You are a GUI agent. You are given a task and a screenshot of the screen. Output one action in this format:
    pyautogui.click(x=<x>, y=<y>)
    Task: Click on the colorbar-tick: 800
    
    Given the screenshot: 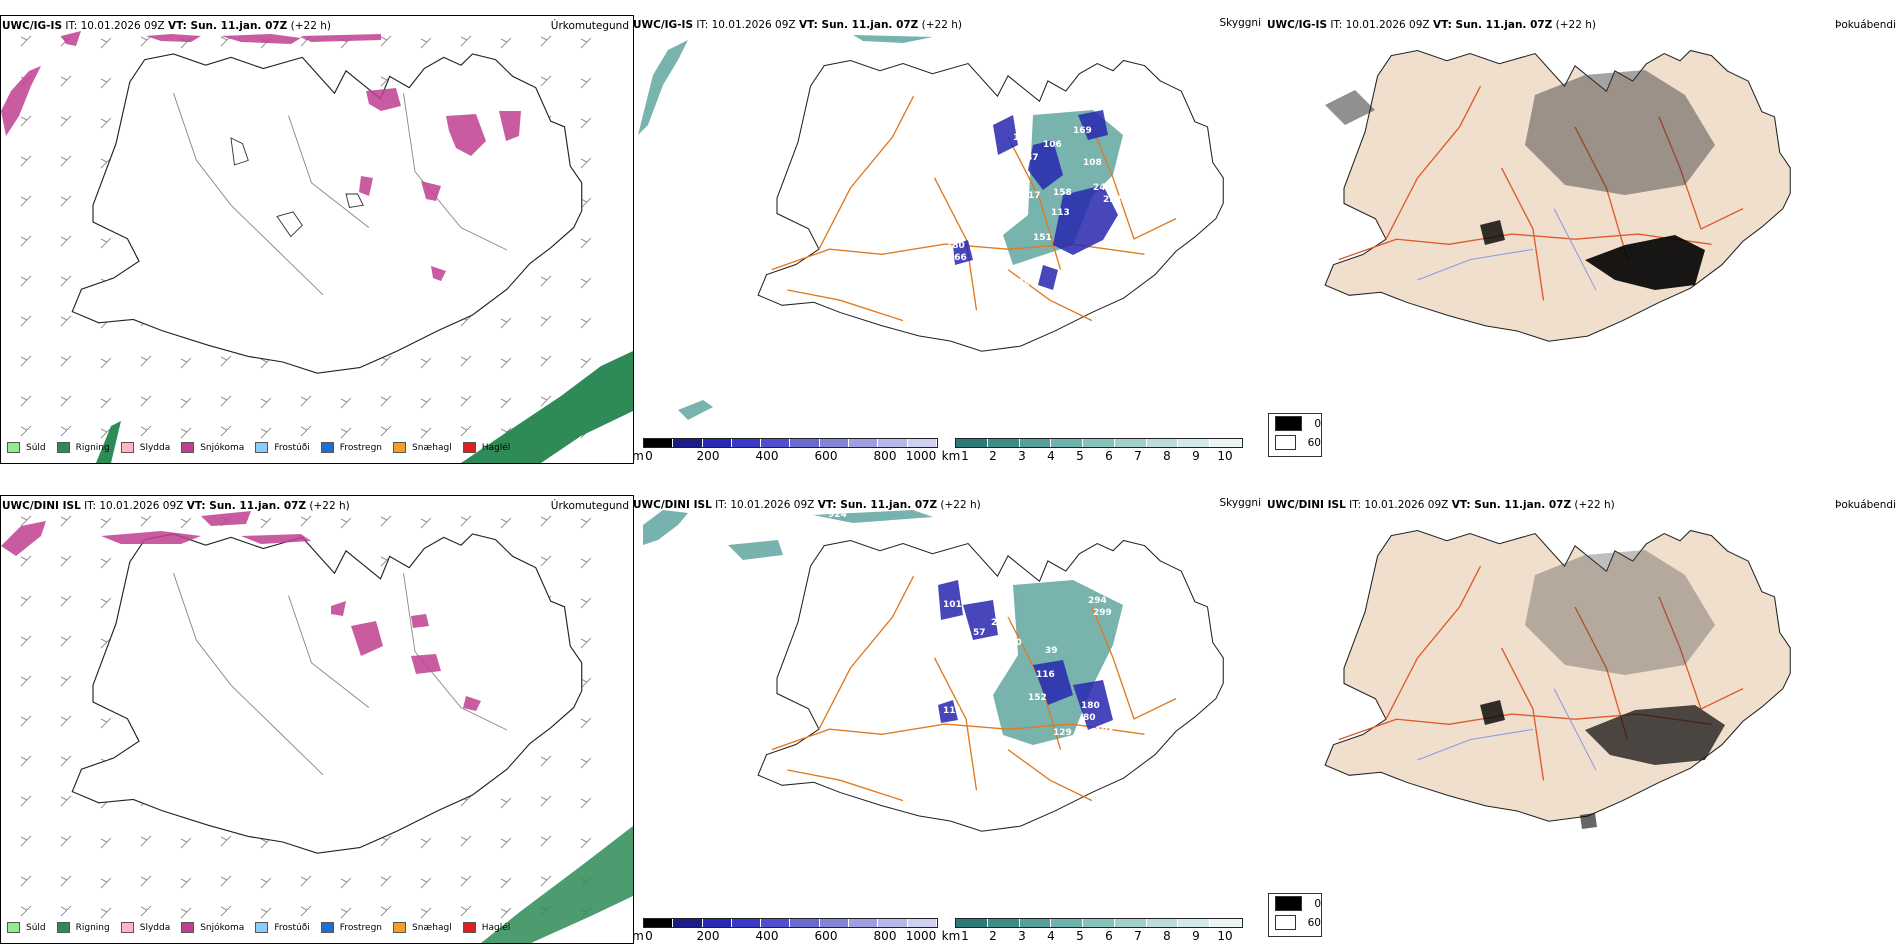 What is the action you would take?
    pyautogui.click(x=885, y=455)
    